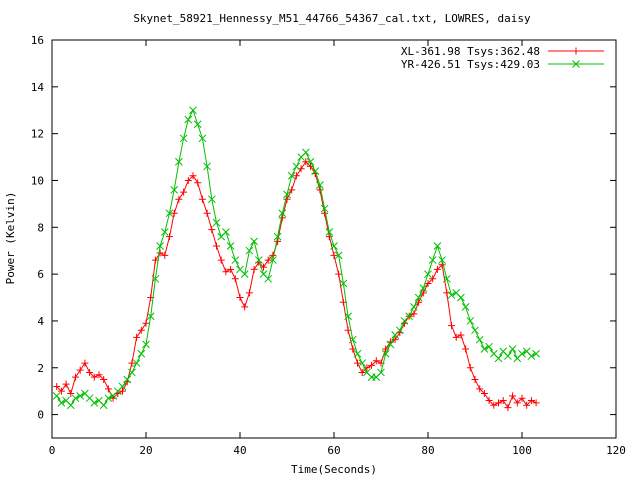  I want to click on x-tick-label: 20, so click(145, 450).